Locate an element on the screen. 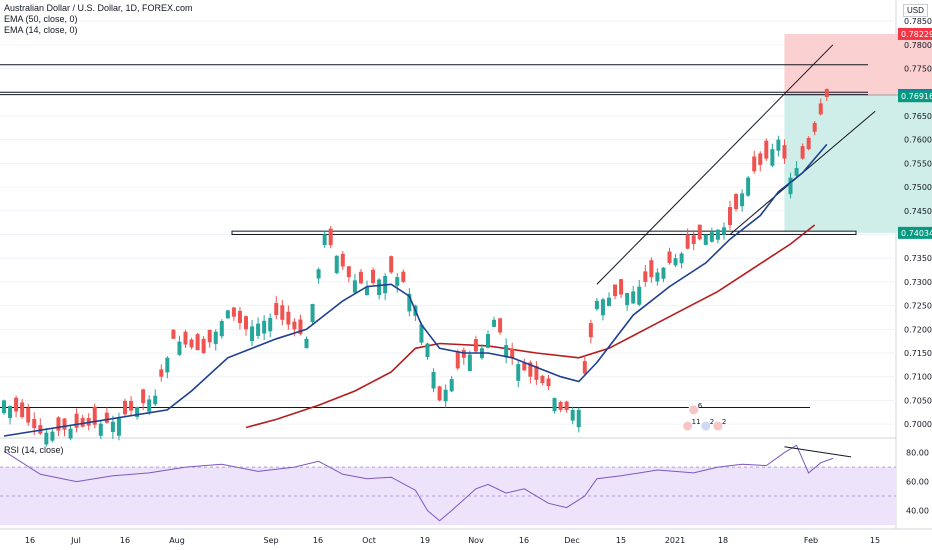 The height and width of the screenshot is (550, 932). rsi-line is located at coordinates (418, 483).